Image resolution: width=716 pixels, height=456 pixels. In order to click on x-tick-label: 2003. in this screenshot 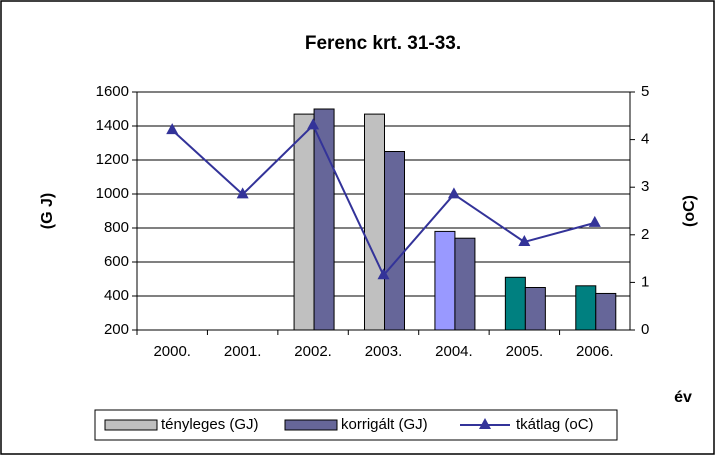, I will do `click(384, 351)`.